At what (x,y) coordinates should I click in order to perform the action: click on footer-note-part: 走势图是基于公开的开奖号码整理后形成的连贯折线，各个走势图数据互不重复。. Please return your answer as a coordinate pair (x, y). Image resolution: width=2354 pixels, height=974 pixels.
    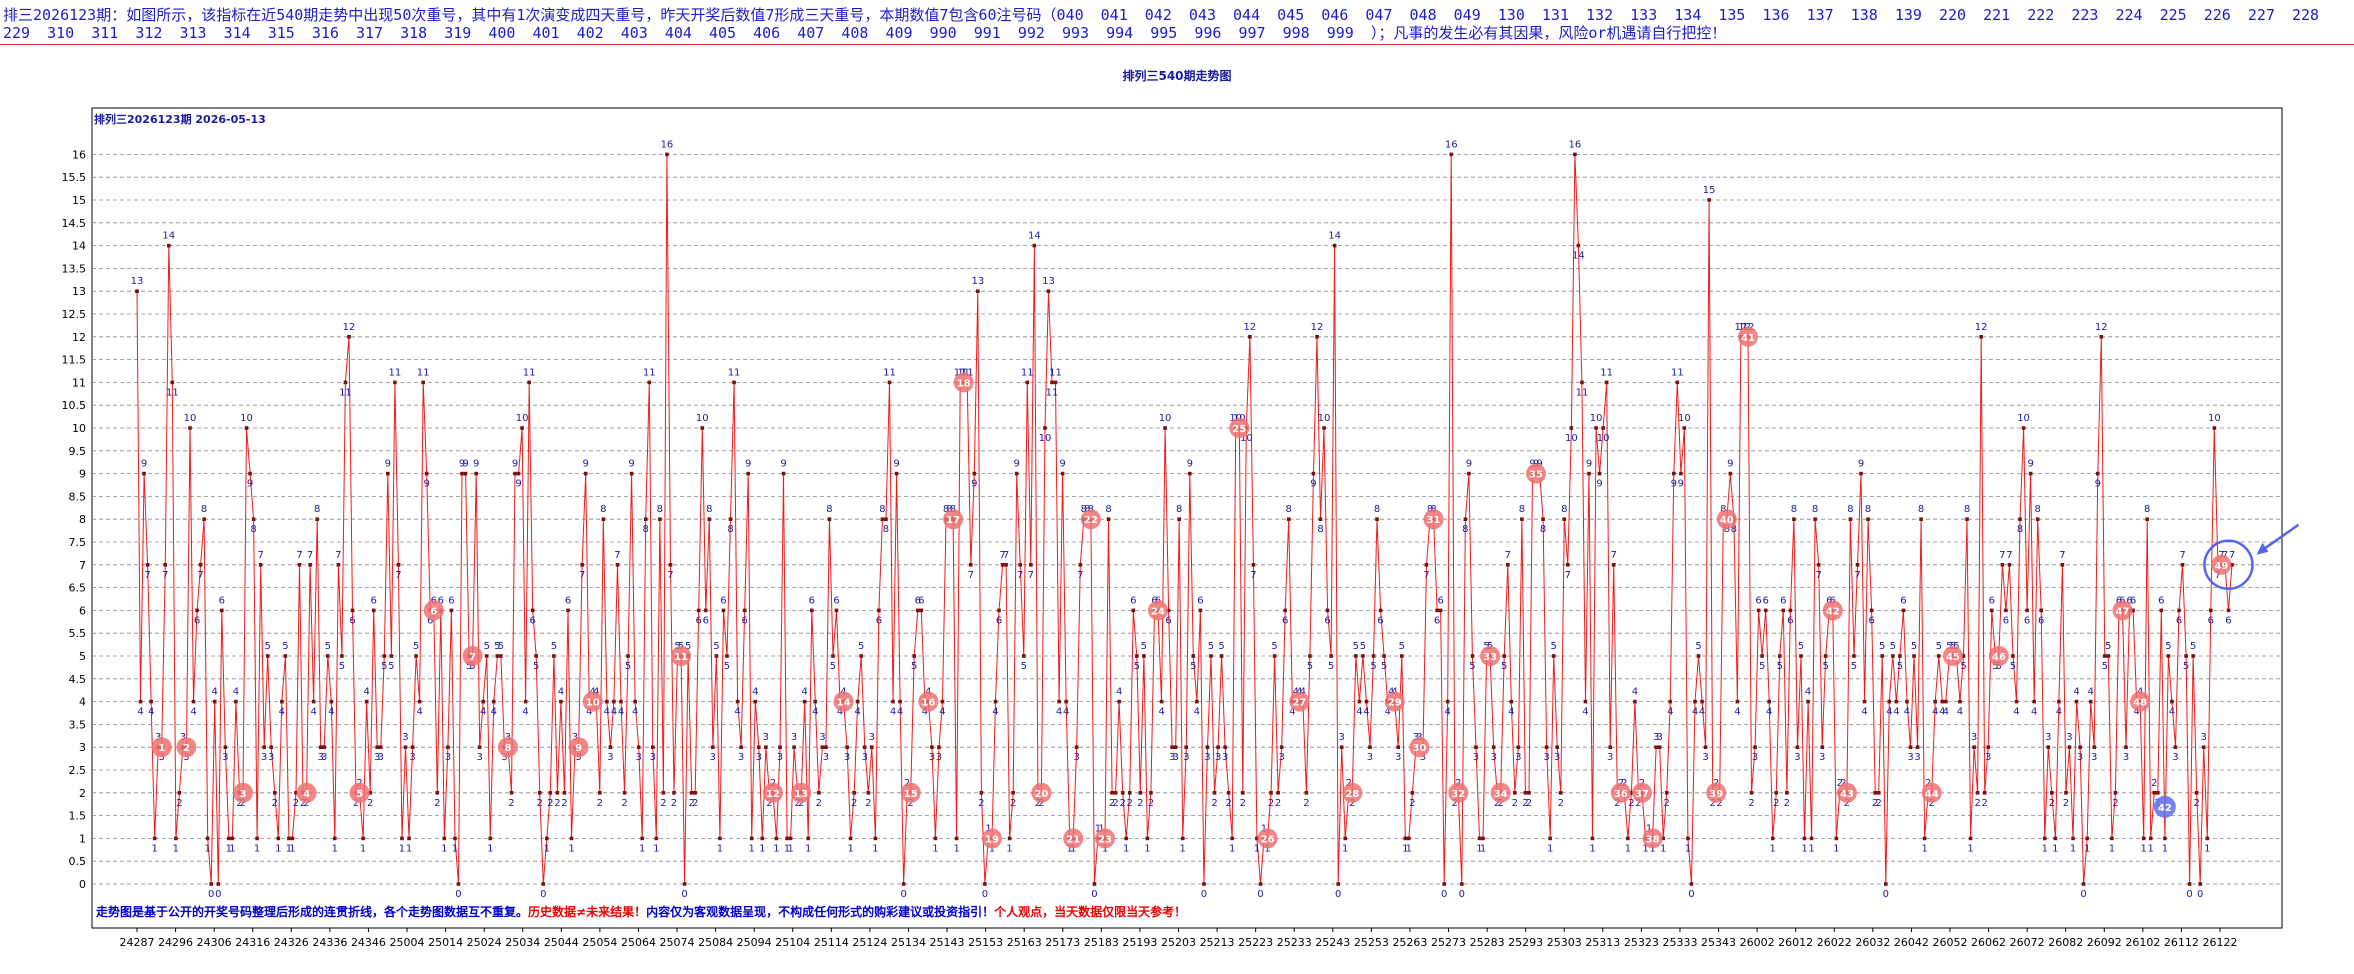
    Looking at the image, I should click on (312, 911).